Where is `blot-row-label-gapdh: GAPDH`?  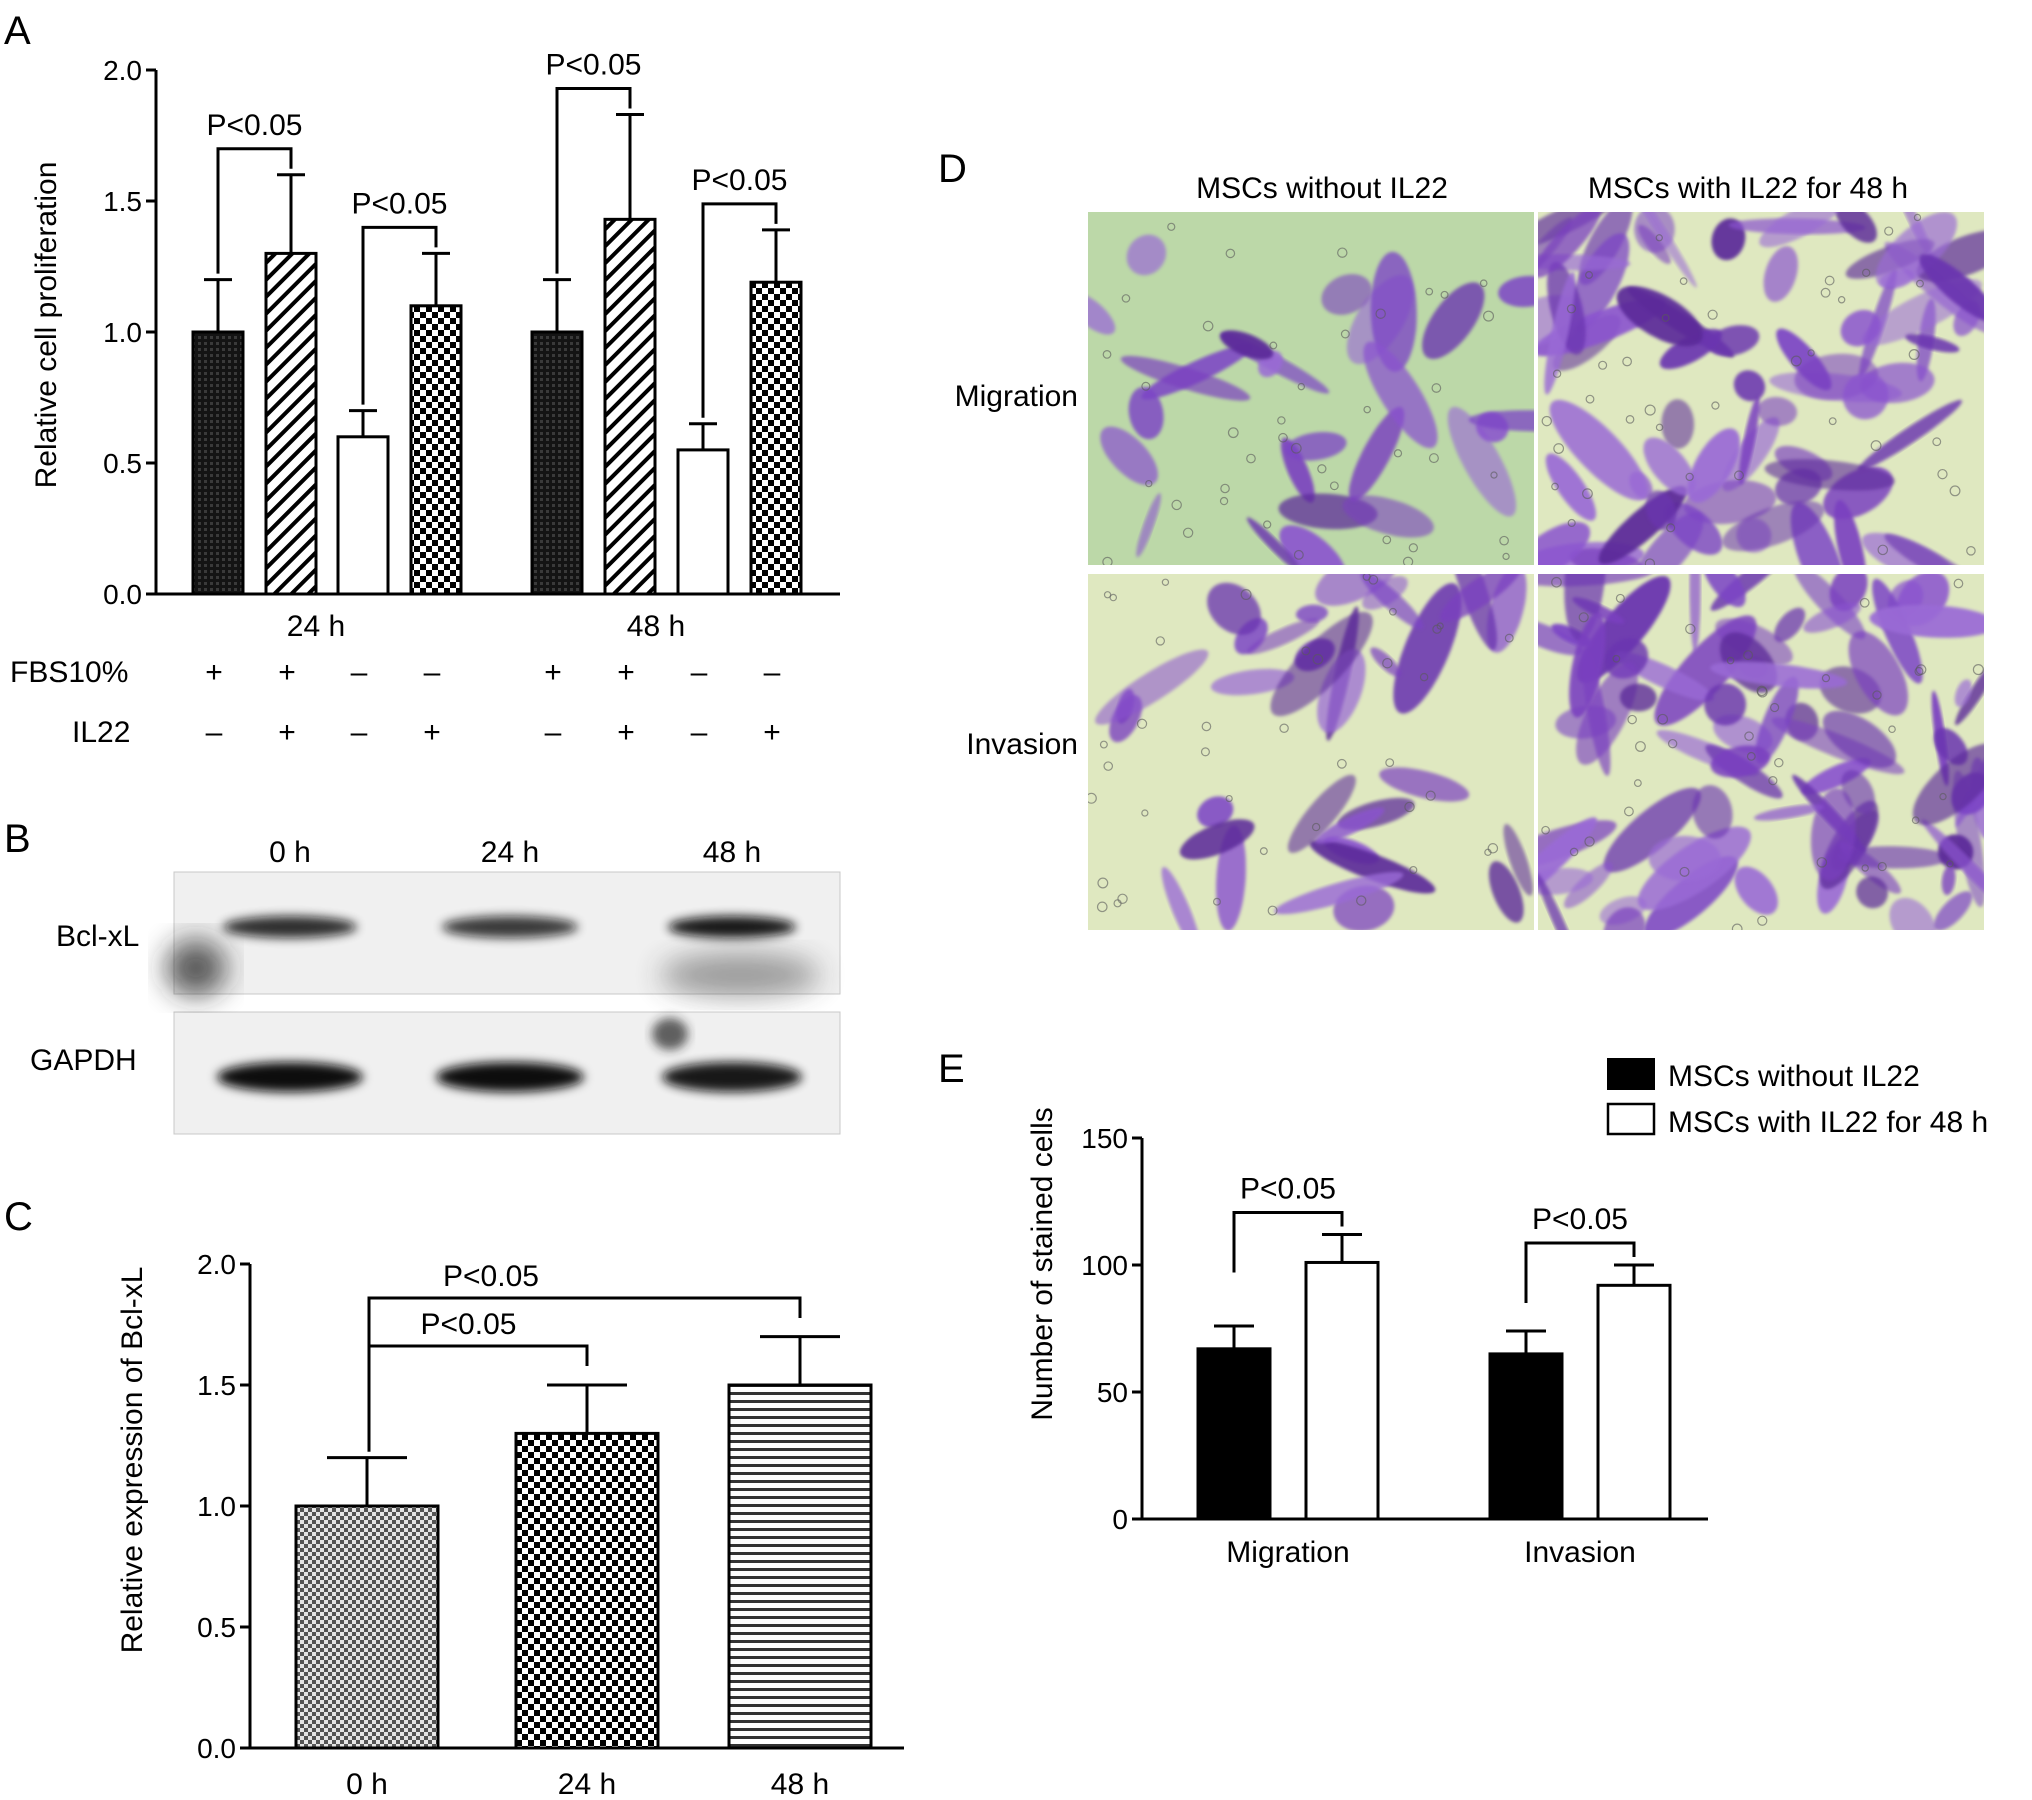 blot-row-label-gapdh: GAPDH is located at coordinates (83, 1060).